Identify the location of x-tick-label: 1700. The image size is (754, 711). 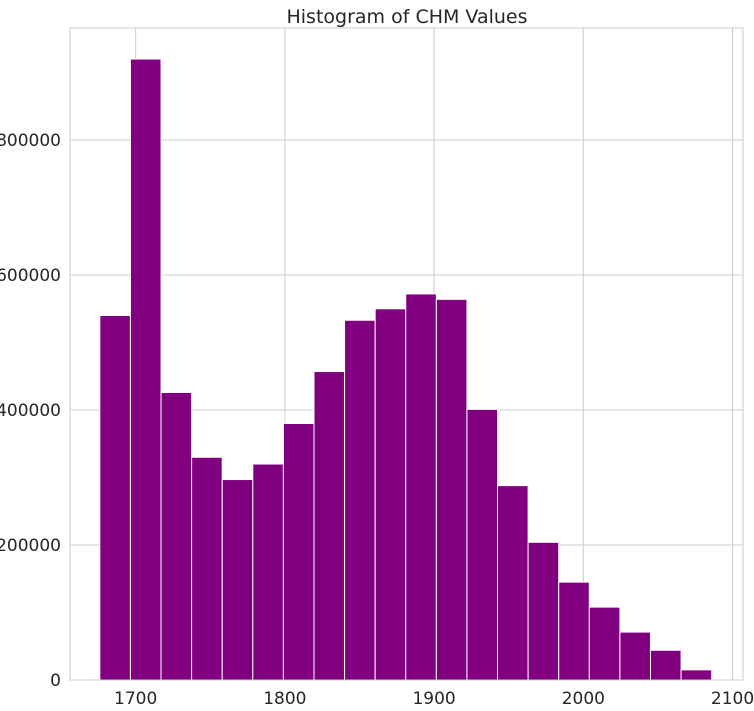
(135, 699).